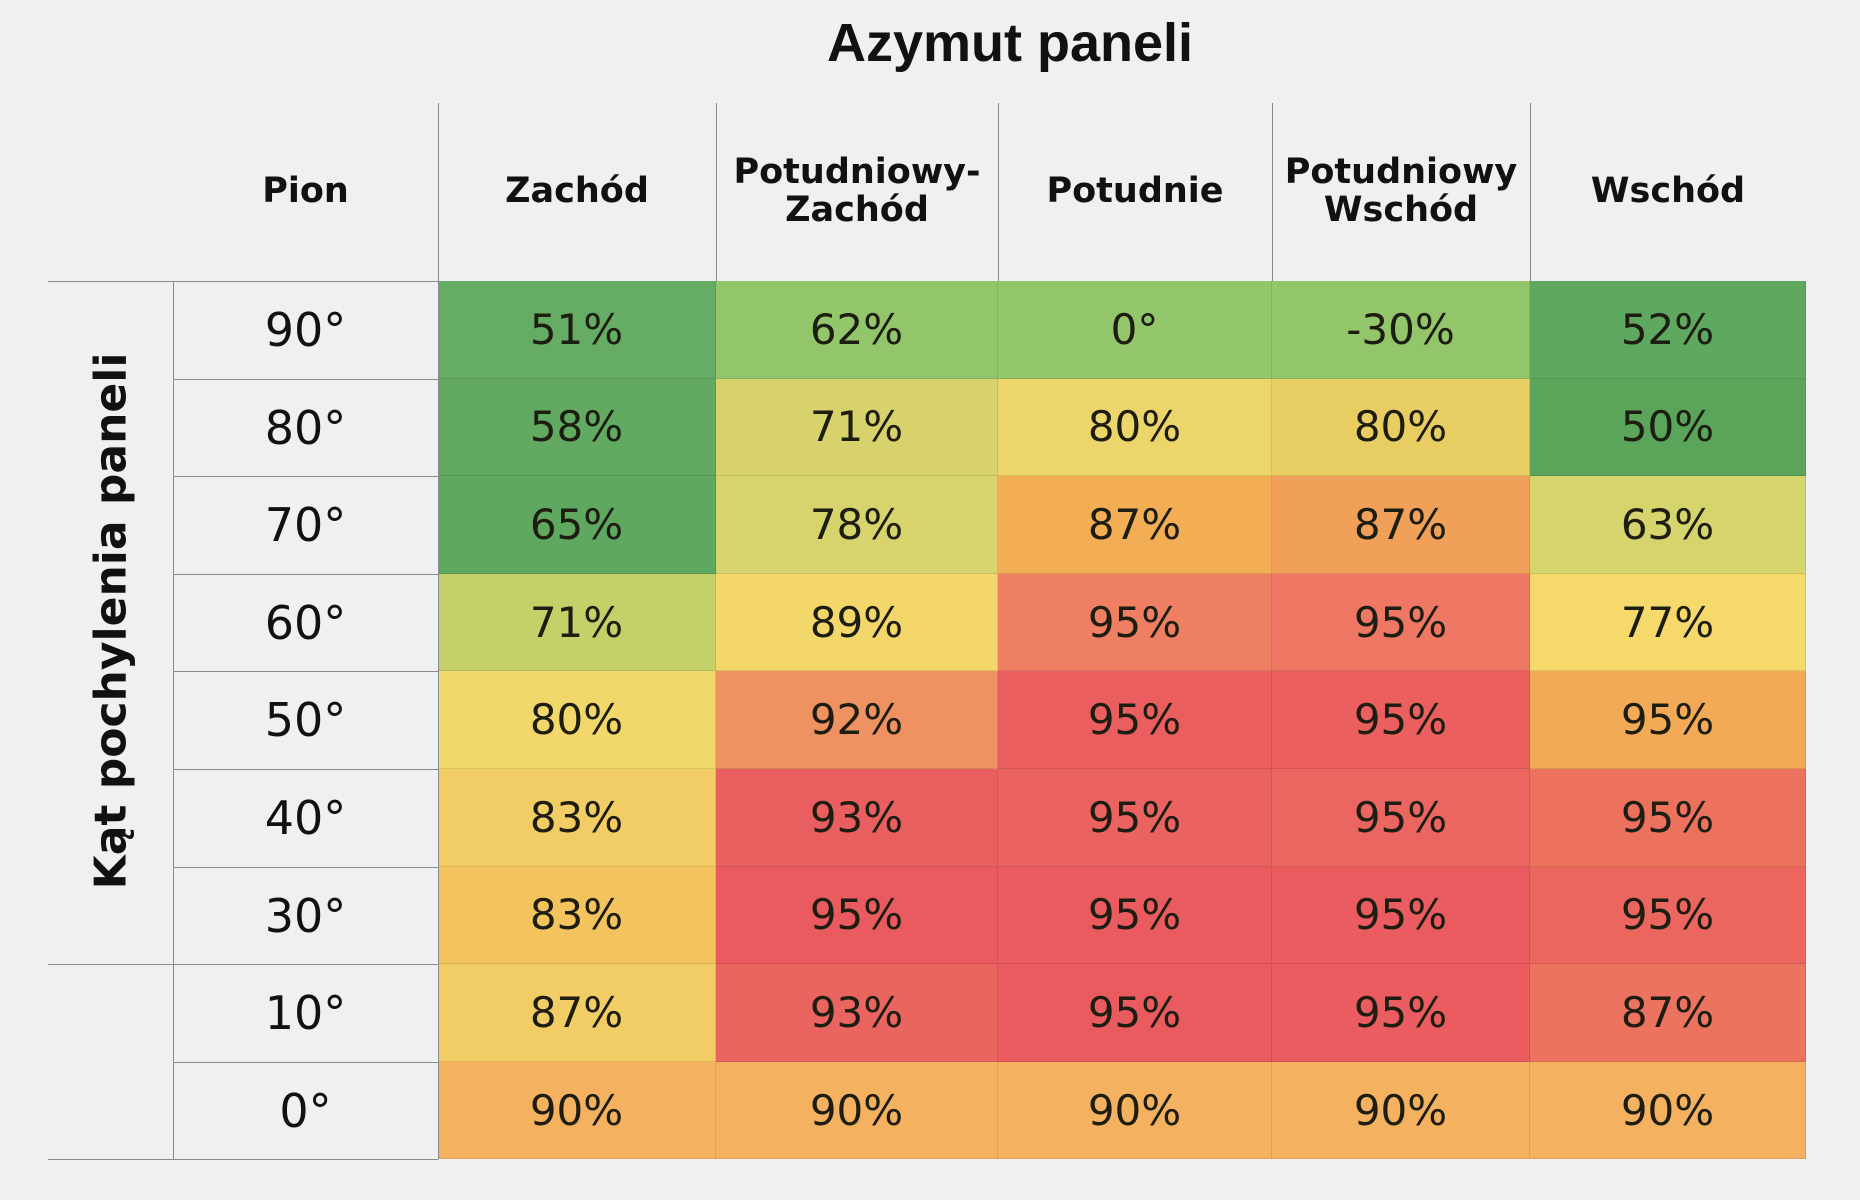 The image size is (1860, 1200). Describe the element at coordinates (305, 191) in the screenshot. I see `corner-header: Pion` at that location.